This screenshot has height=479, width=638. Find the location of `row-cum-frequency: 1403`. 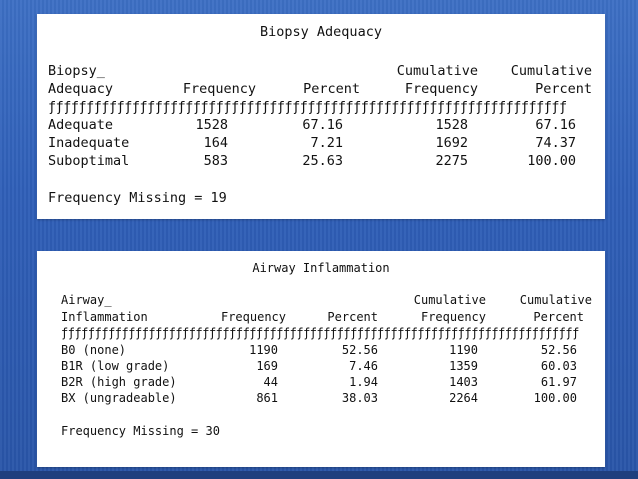

row-cum-frequency: 1403 is located at coordinates (463, 382).